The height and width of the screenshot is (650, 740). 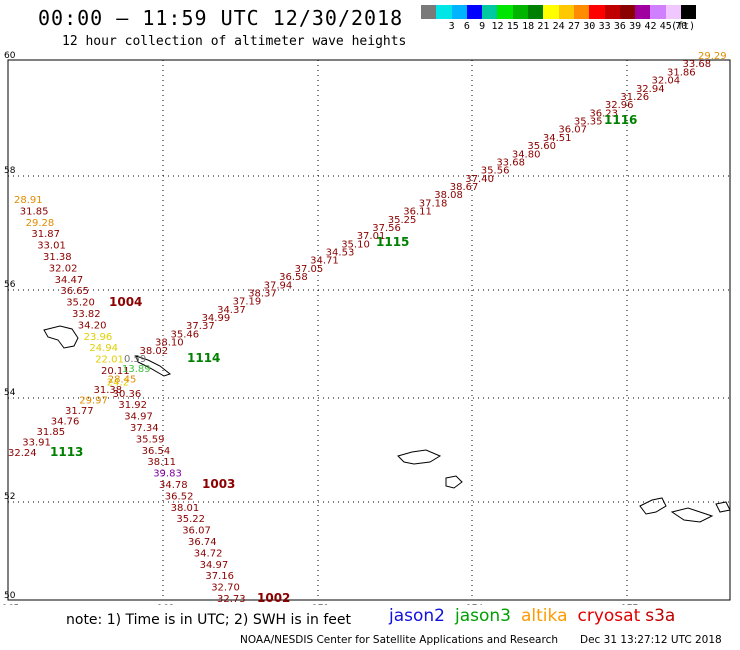 What do you see at coordinates (51, 246) in the screenshot?
I see `wave-height-value: 33.01` at bounding box center [51, 246].